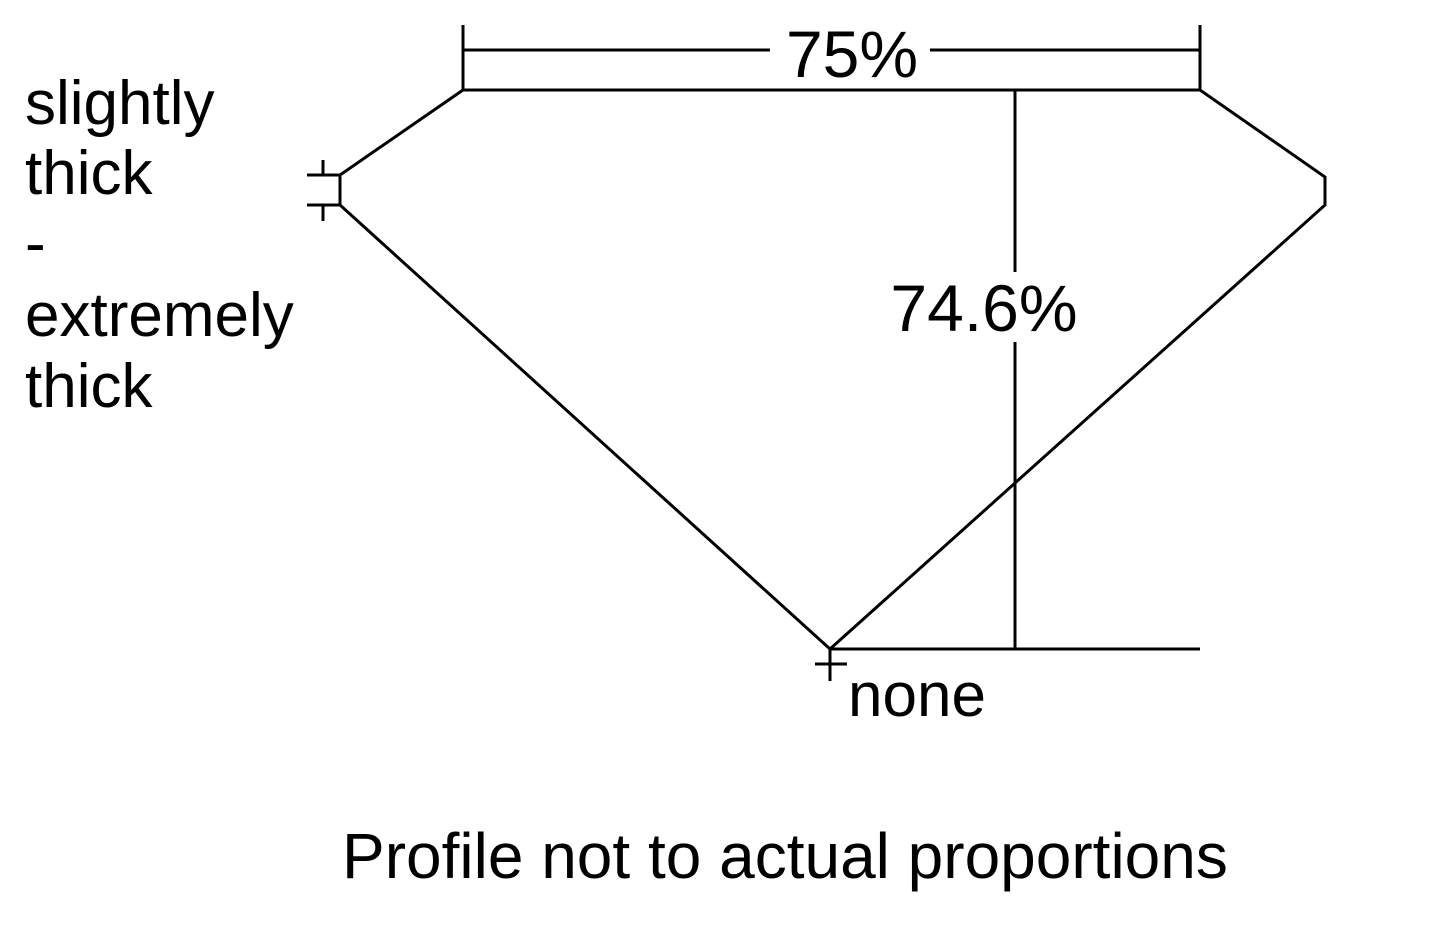 This screenshot has width=1445, height=946. Describe the element at coordinates (120, 103) in the screenshot. I see `girdle-label-line: slightly` at that location.